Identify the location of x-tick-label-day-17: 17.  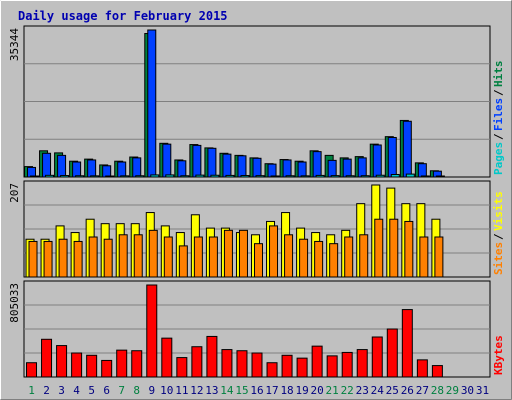
(271, 390).